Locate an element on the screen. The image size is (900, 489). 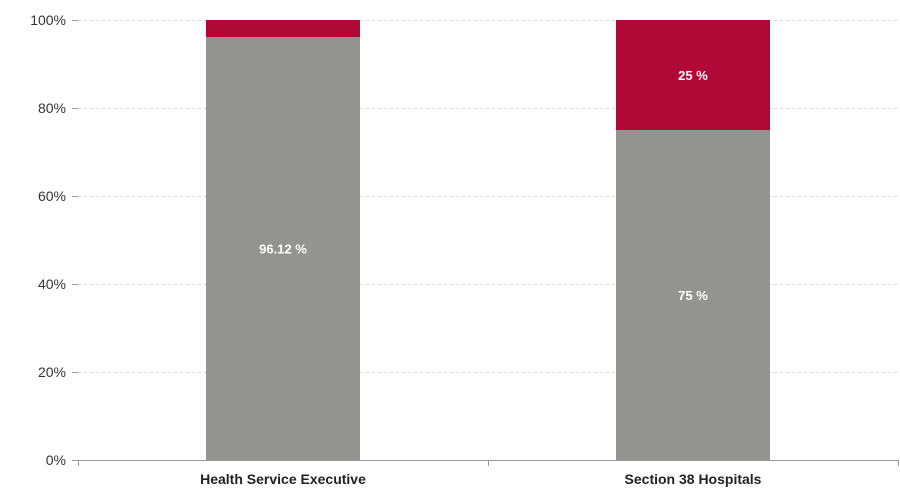
data-label: 96.12 % is located at coordinates (283, 249).